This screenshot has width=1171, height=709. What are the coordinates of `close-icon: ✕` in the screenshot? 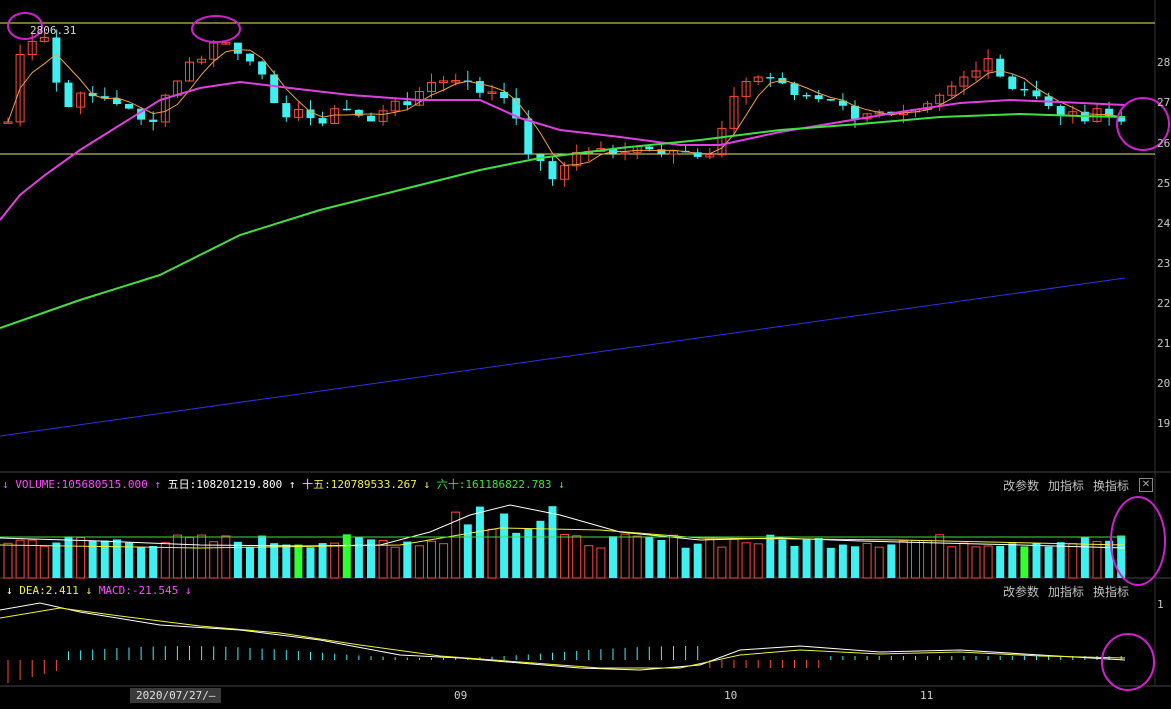 It's located at (1146, 485).